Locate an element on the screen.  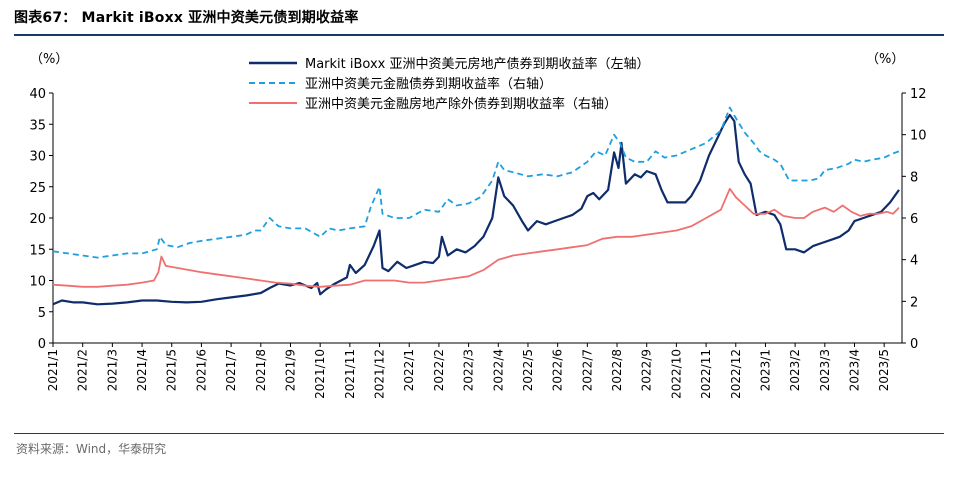
left-tick-label: 20 is located at coordinates (37, 219).